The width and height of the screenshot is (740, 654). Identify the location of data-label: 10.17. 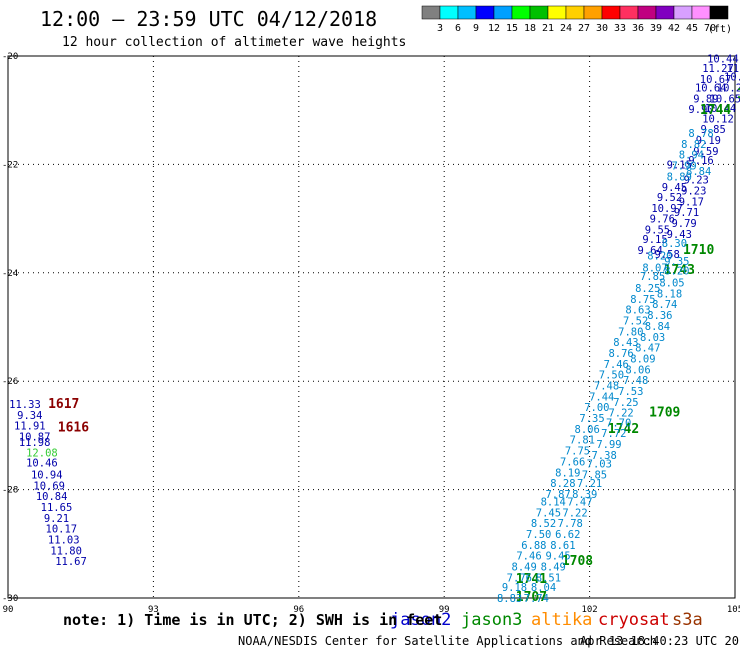
(62, 530).